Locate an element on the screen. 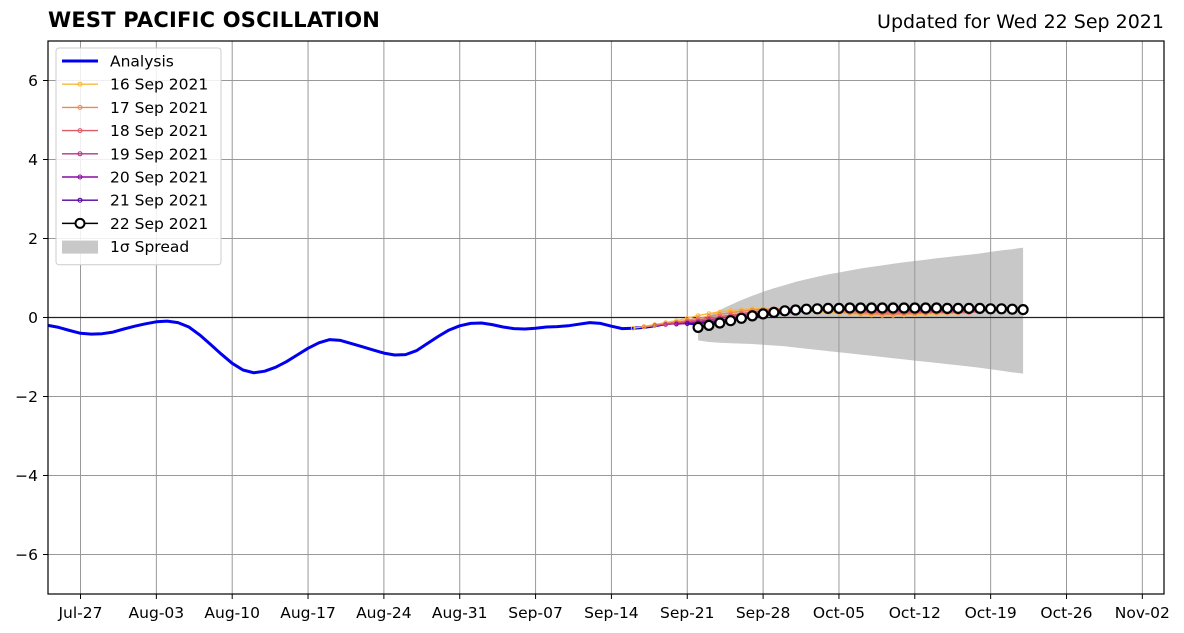 The height and width of the screenshot is (633, 1184). x-tick-label: Oct-26 is located at coordinates (1066, 613).